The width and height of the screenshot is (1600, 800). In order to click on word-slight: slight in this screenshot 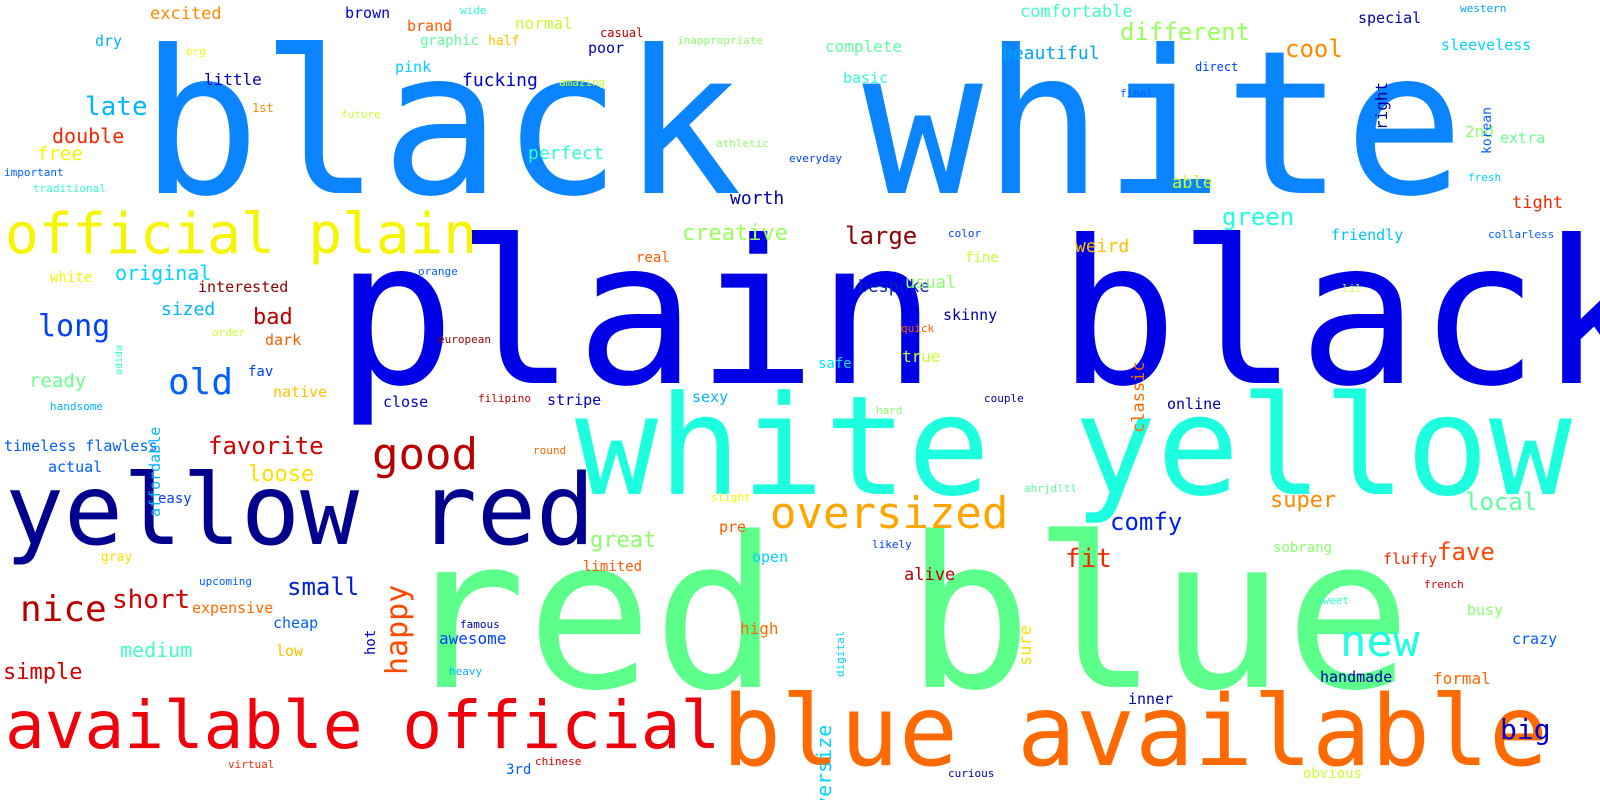, I will do `click(731, 497)`.